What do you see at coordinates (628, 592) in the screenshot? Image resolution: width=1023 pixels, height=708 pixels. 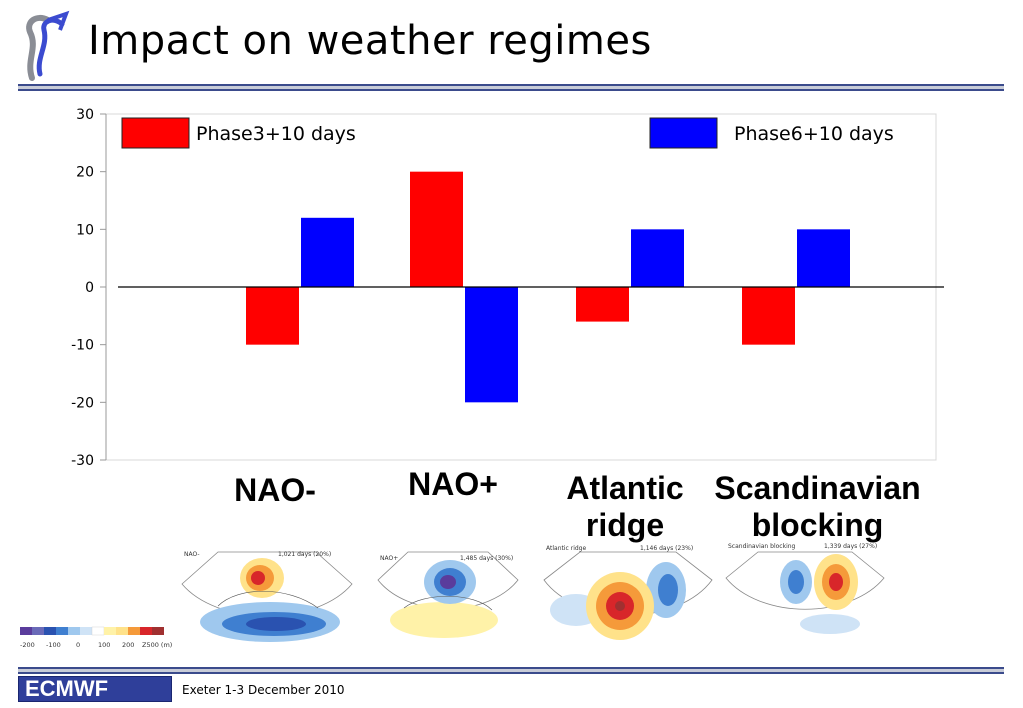 I see `regime-map-atlantic-ridge: Atlantic ridge 1,146 days (23%)` at bounding box center [628, 592].